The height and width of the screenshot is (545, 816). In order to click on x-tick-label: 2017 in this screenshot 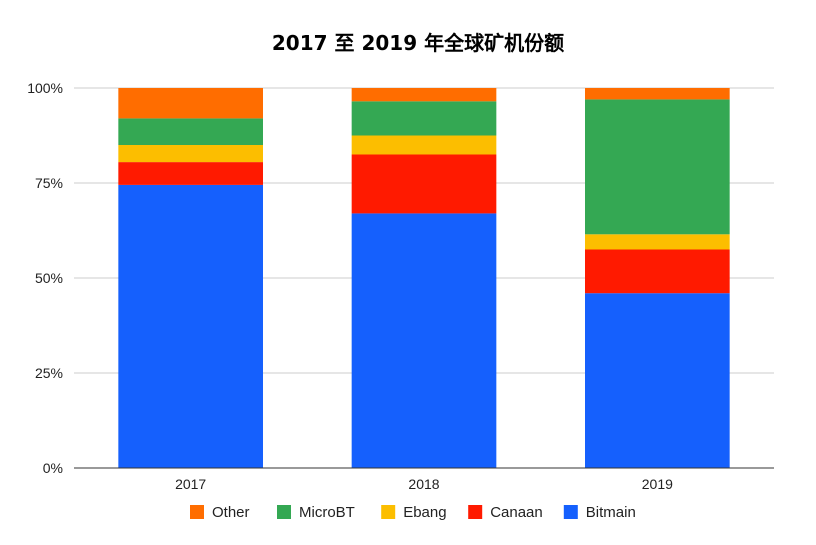, I will do `click(190, 484)`.